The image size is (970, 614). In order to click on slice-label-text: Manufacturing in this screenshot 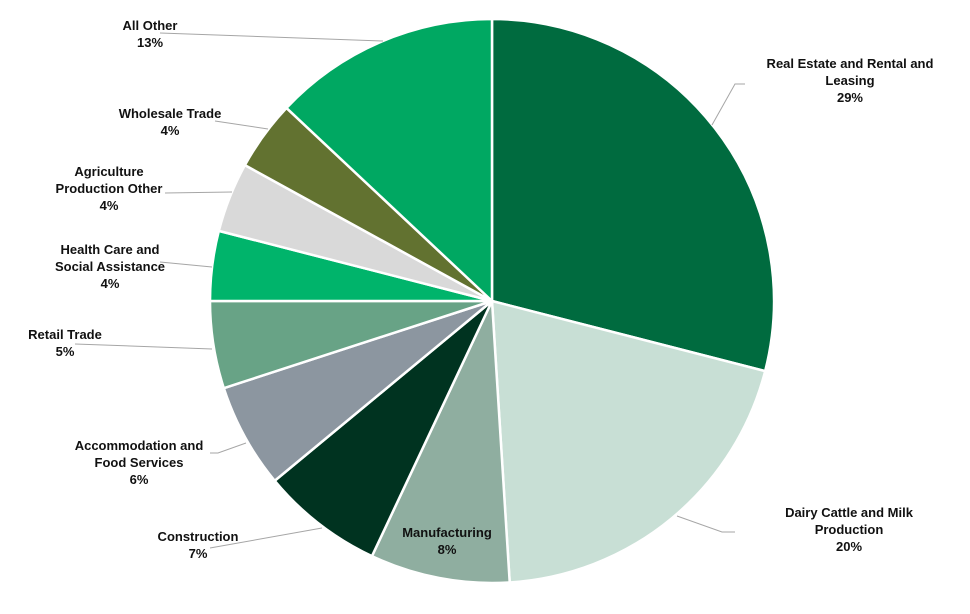, I will do `click(447, 532)`.